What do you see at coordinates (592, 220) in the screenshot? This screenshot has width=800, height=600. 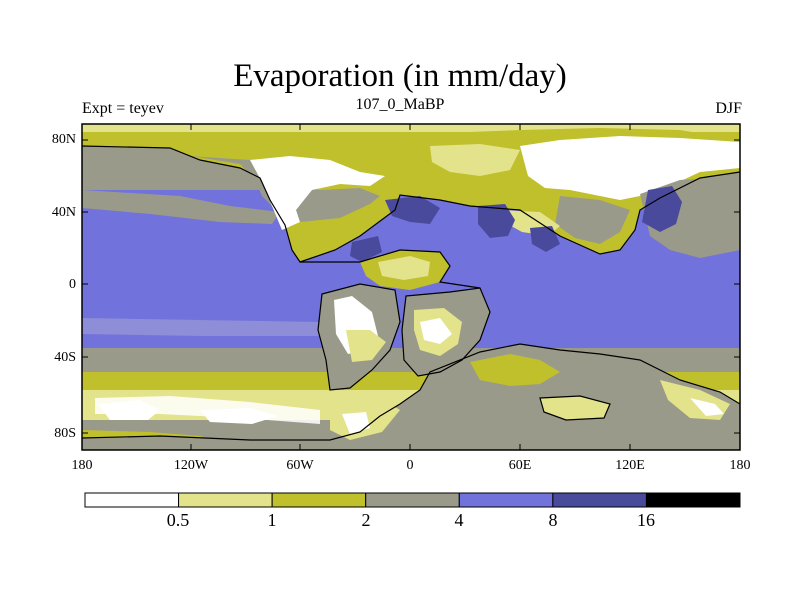 I see `laurasia-gray-east` at bounding box center [592, 220].